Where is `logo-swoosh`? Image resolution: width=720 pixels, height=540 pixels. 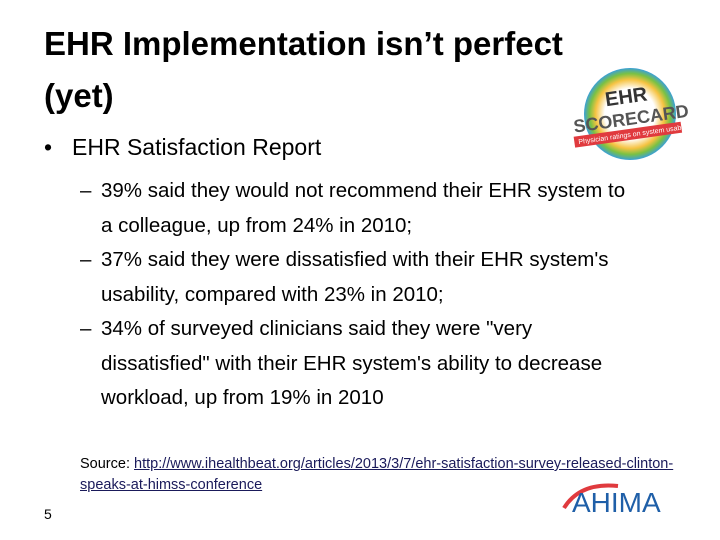 logo-swoosh is located at coordinates (590, 496).